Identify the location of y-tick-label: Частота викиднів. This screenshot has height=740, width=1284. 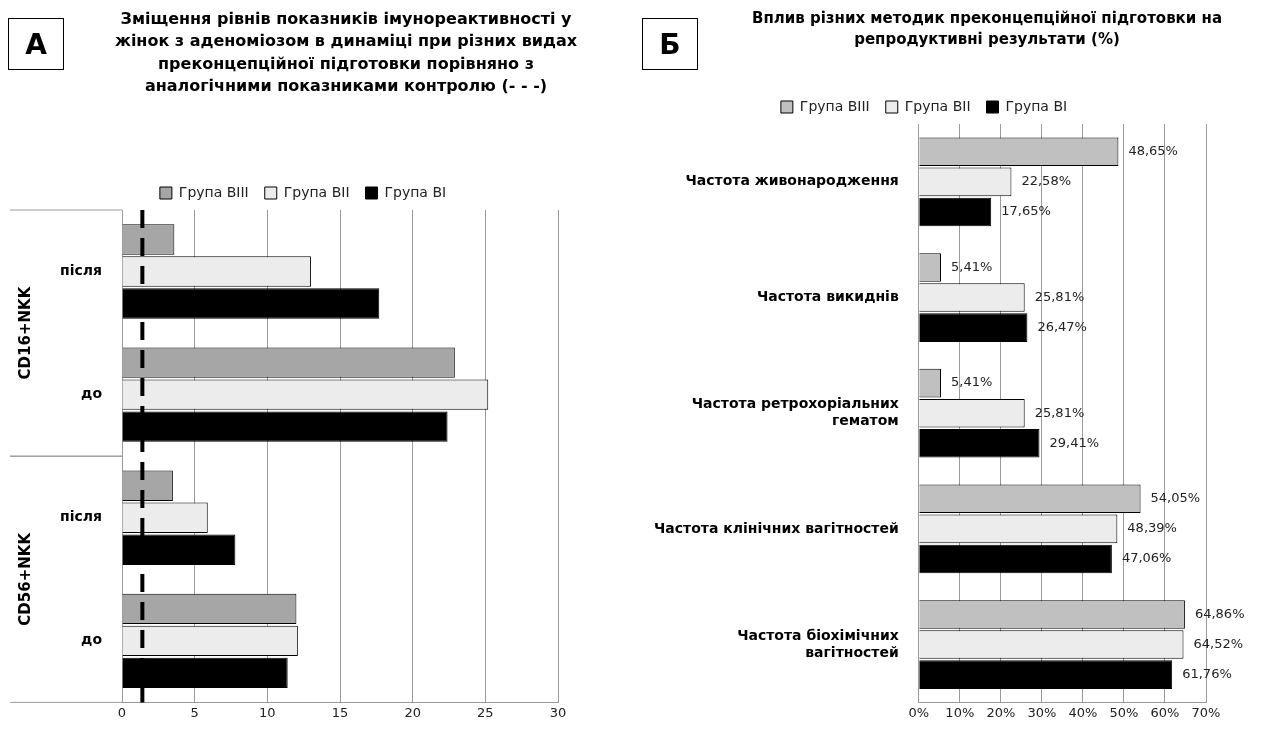
(827, 296).